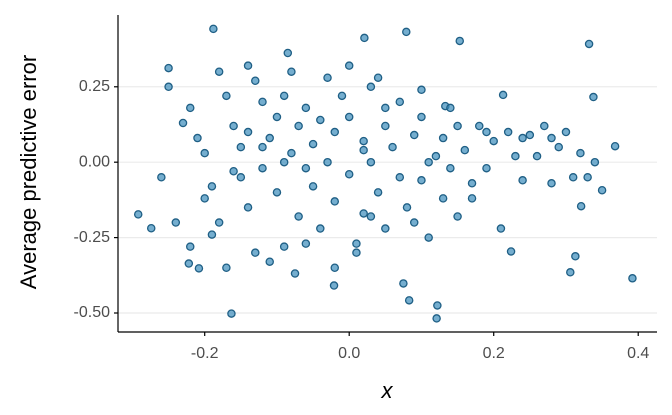 The image size is (672, 415). Describe the element at coordinates (205, 353) in the screenshot. I see `x-tick-label: -0.2` at that location.